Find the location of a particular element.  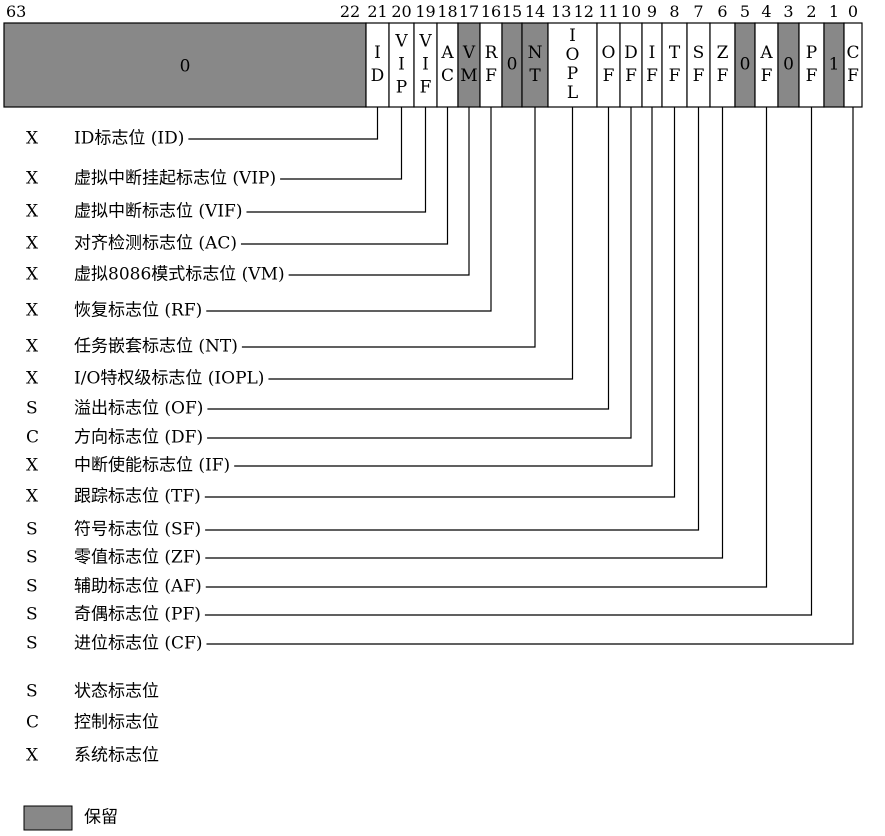

flag-label-df: 方向标志位 (DF) is located at coordinates (138, 438).